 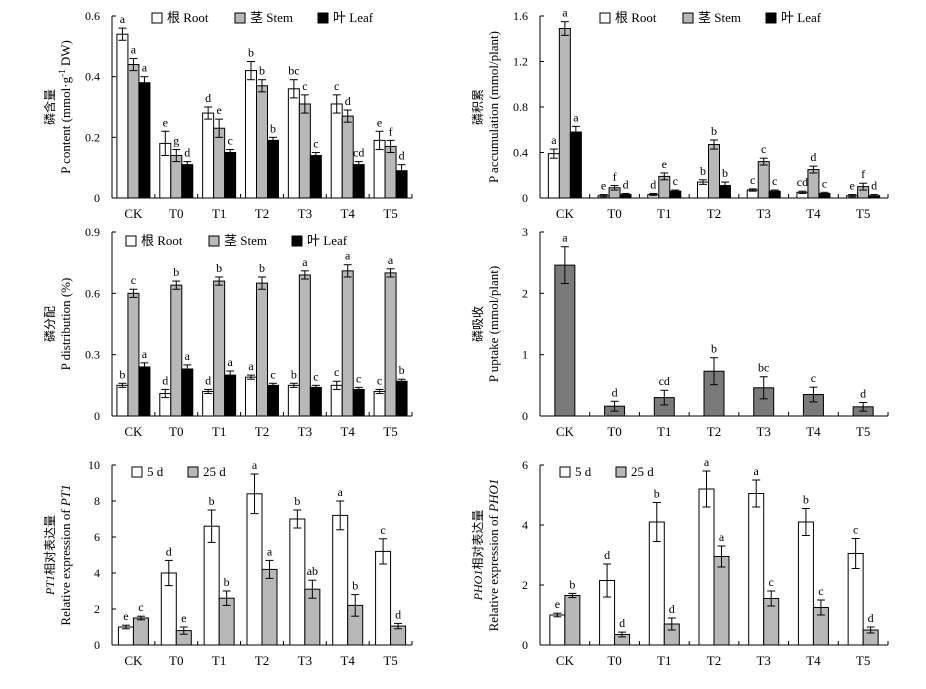 What do you see at coordinates (97, 573) in the screenshot?
I see `y-tick-label: 4` at bounding box center [97, 573].